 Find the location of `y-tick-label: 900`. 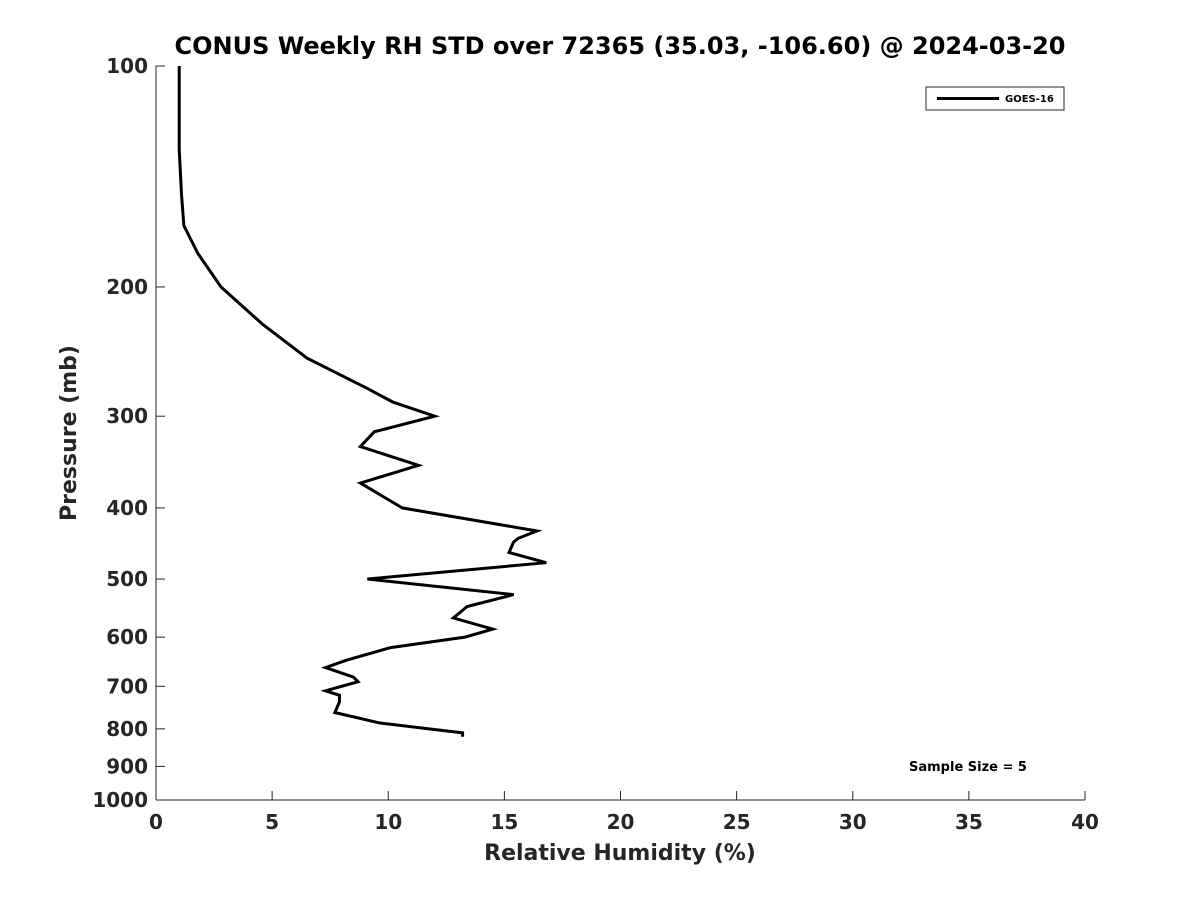

y-tick-label: 900 is located at coordinates (127, 766).